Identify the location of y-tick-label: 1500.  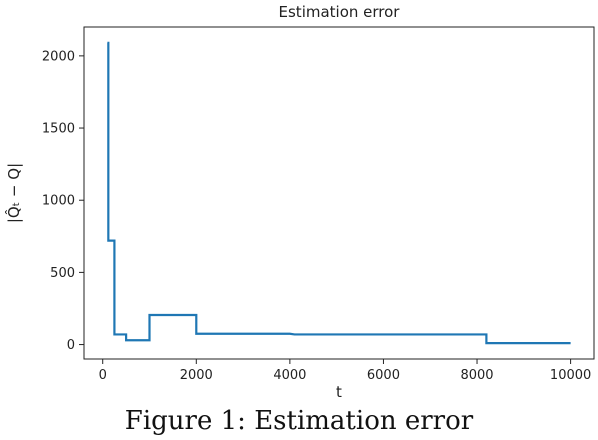
(58, 129).